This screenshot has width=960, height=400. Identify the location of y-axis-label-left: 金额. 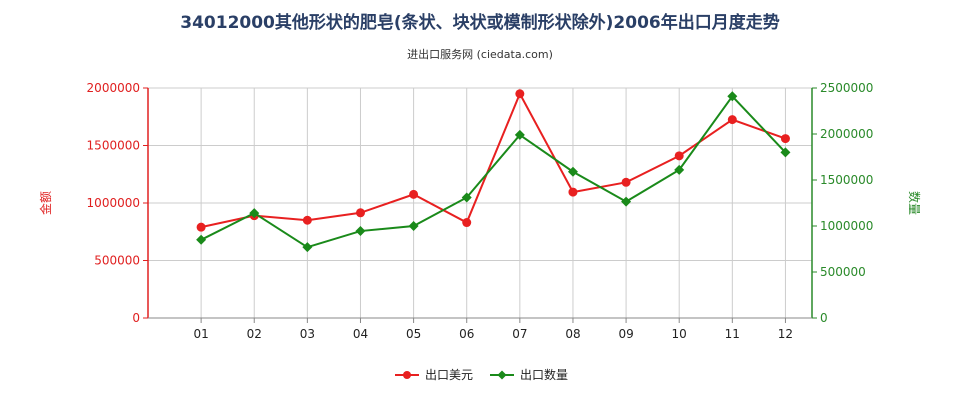
(45, 203).